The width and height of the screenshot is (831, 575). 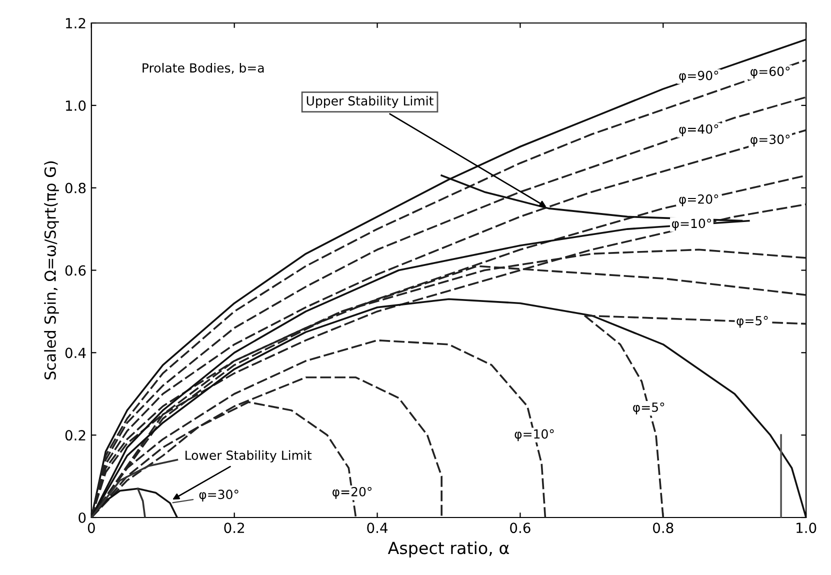 I want to click on y-tick-label: 0.6, so click(x=75, y=270).